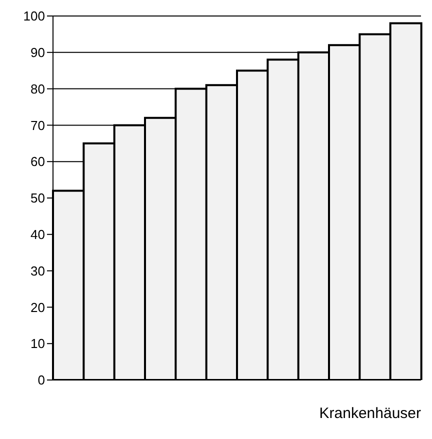  Describe the element at coordinates (34, 16) in the screenshot. I see `y-tick-label: 100` at that location.